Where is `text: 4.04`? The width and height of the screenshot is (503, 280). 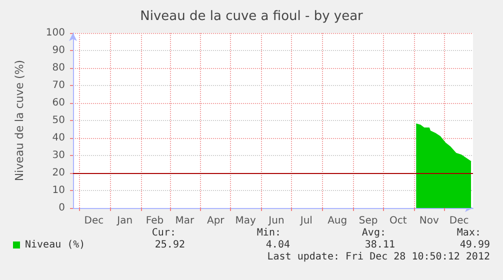 text: 4.04 is located at coordinates (278, 245).